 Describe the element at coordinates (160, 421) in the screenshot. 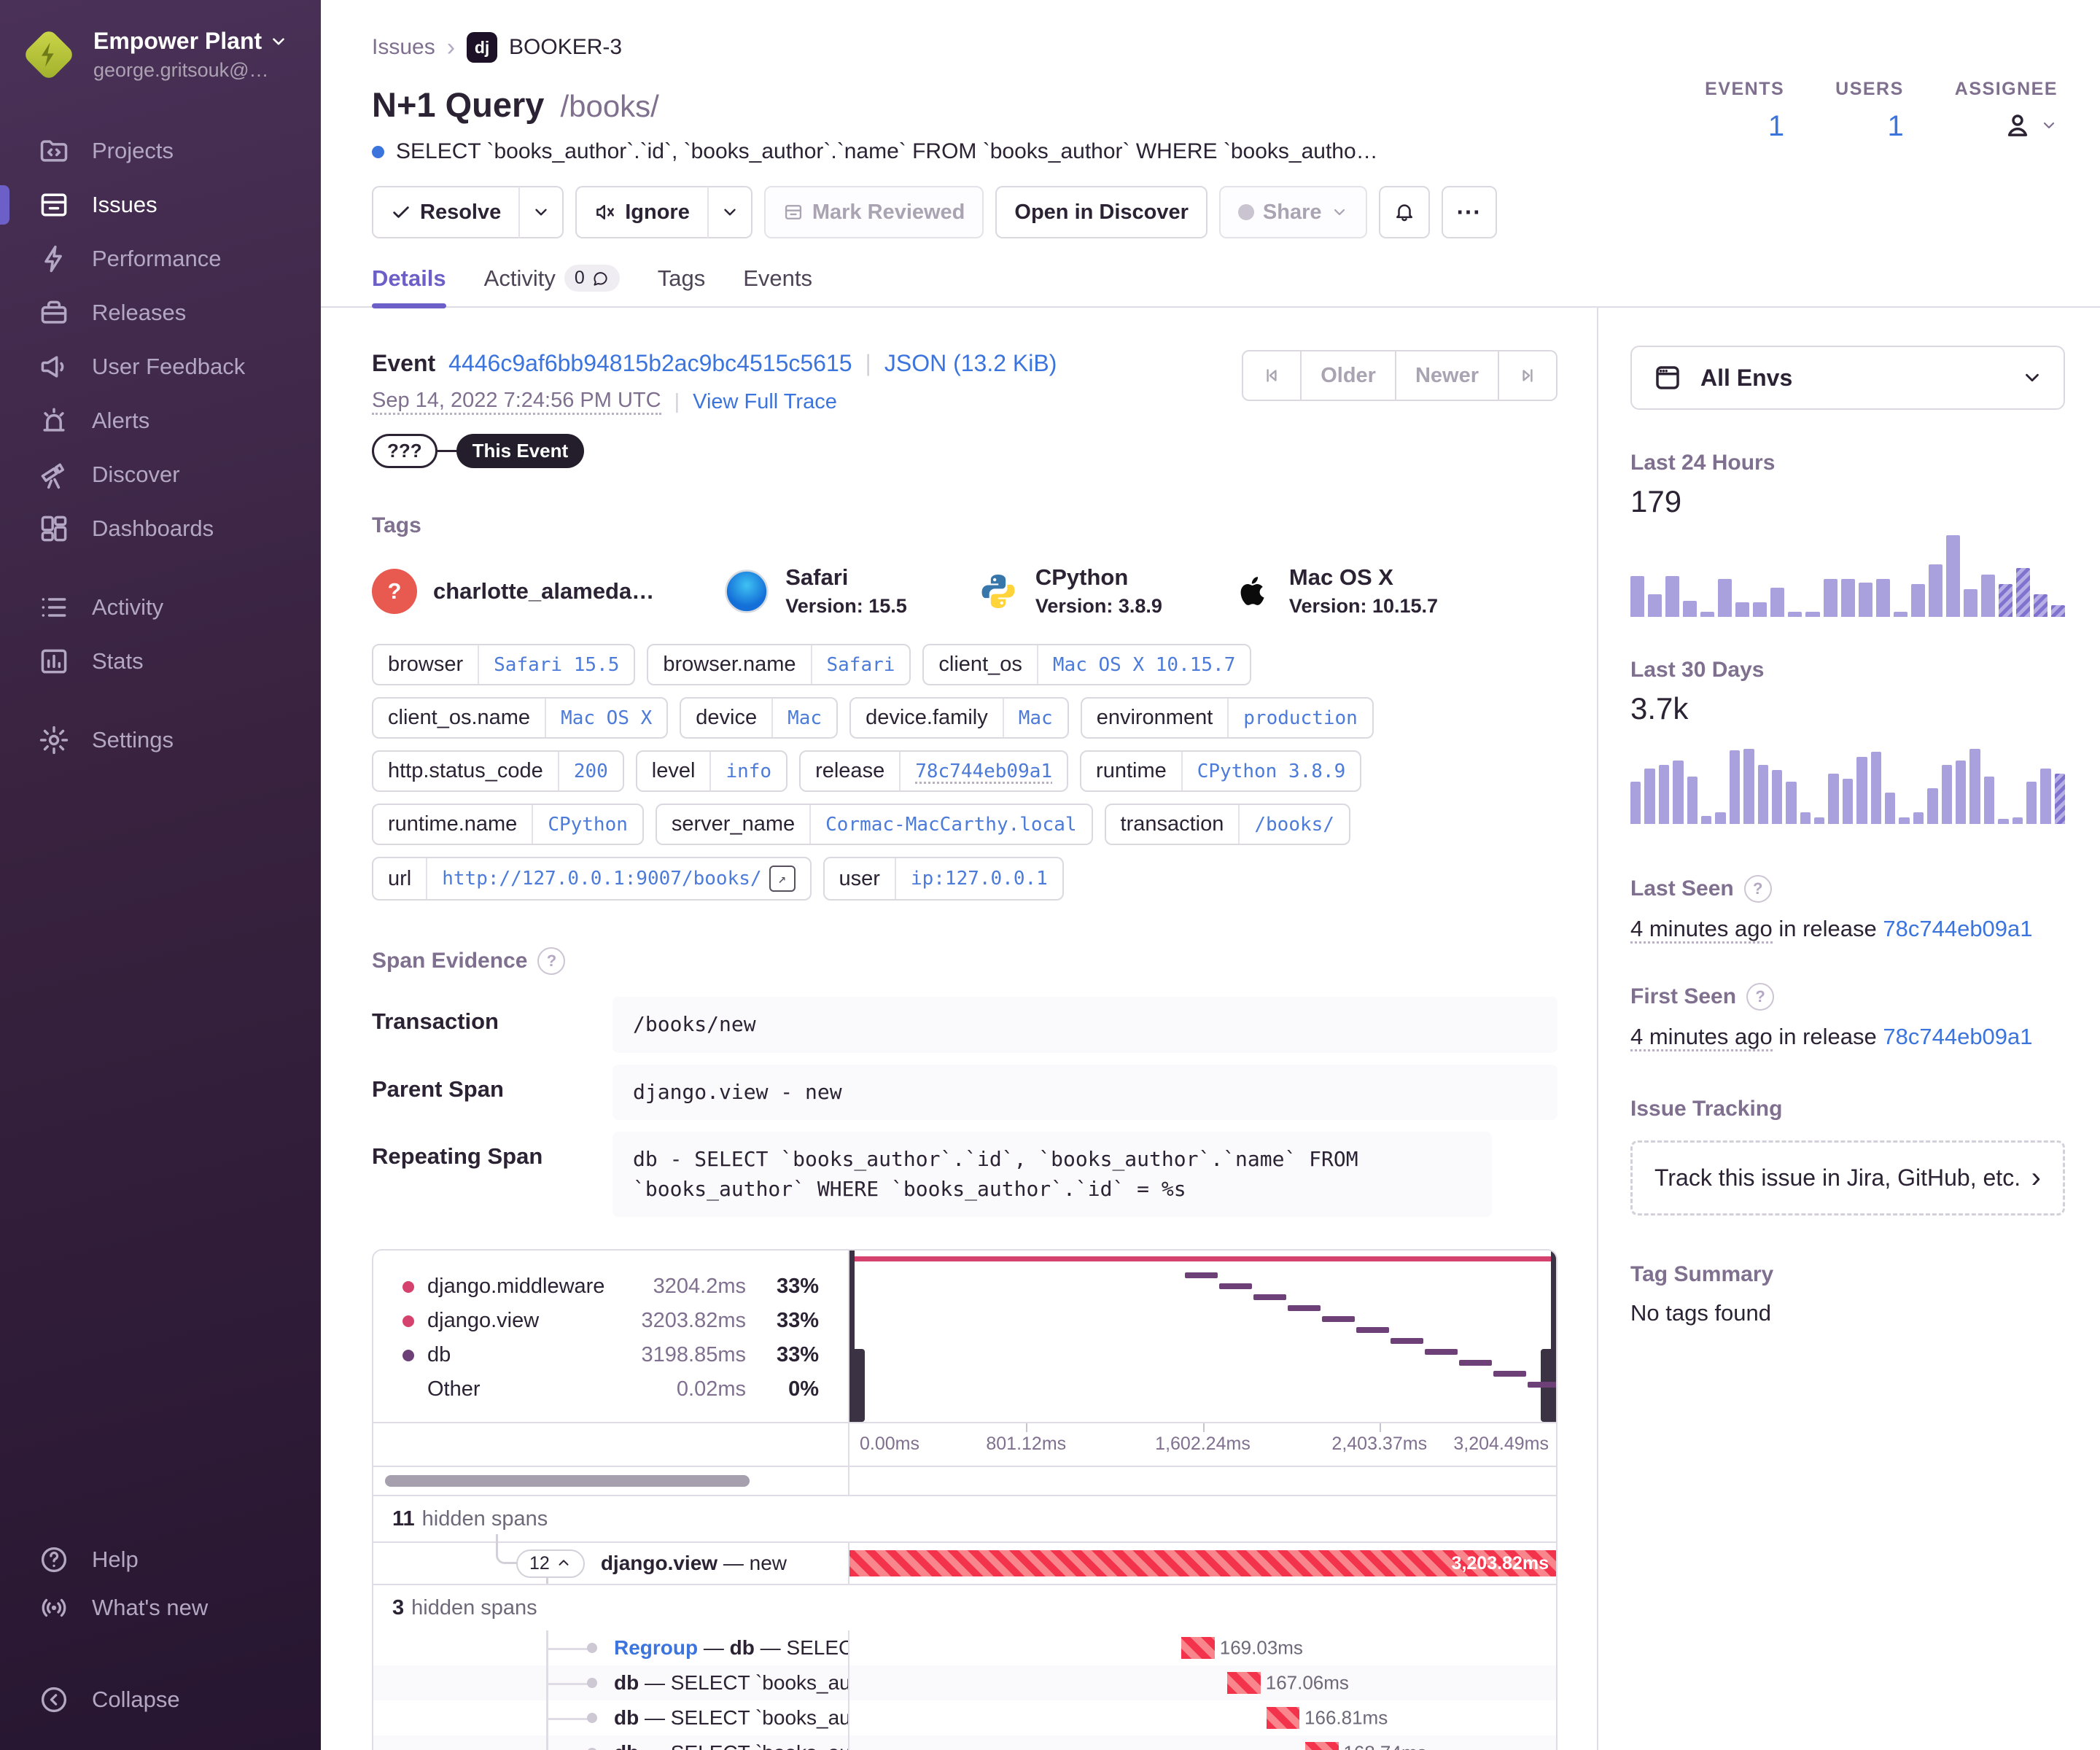

I see `sidebar-item-alerts: Alerts` at that location.